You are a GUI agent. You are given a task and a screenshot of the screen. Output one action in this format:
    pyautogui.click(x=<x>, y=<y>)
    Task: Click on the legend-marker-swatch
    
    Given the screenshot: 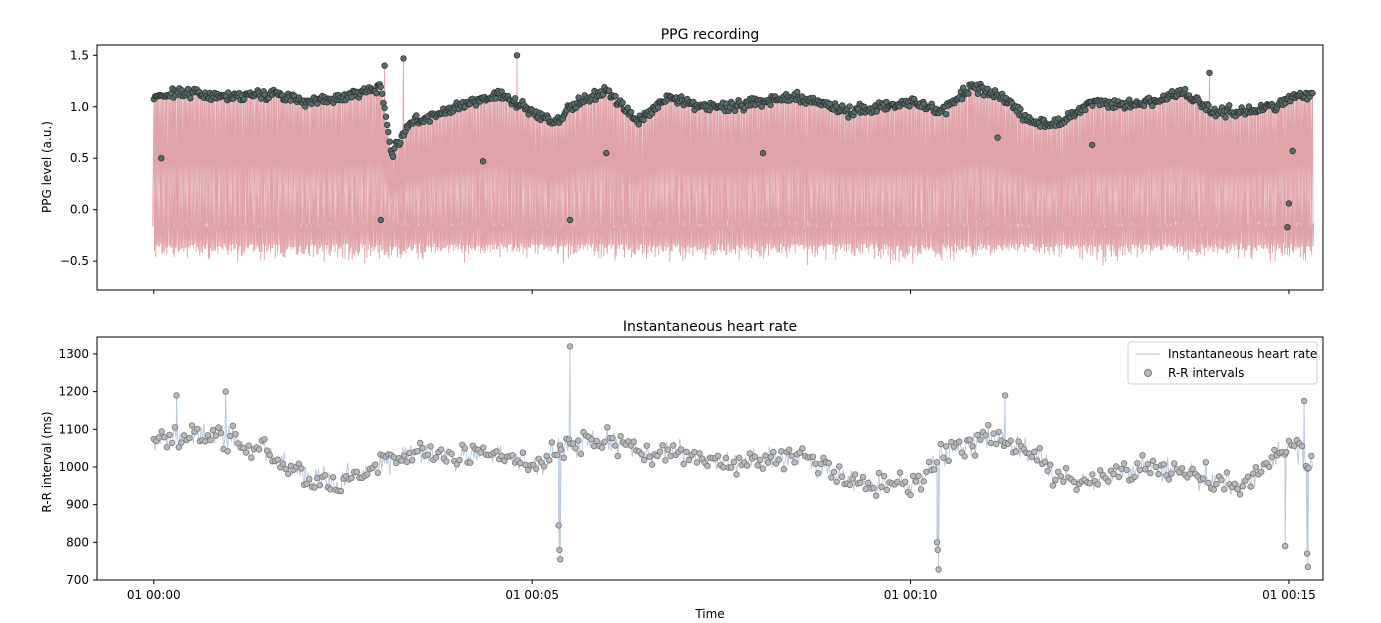 What is the action you would take?
    pyautogui.click(x=1148, y=373)
    